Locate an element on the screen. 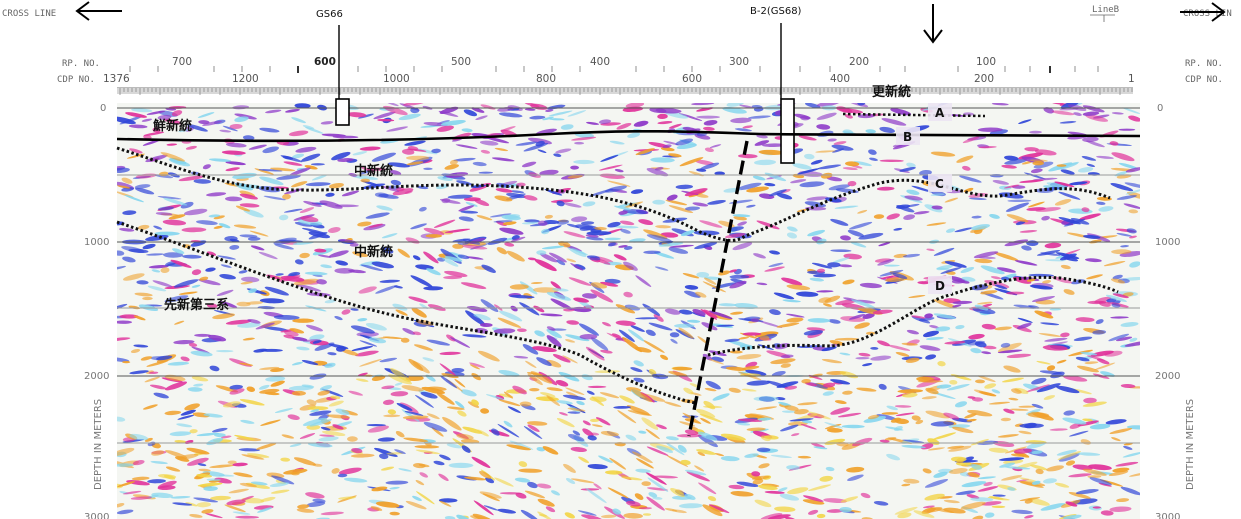  horizon-D-label: D is located at coordinates (940, 285).